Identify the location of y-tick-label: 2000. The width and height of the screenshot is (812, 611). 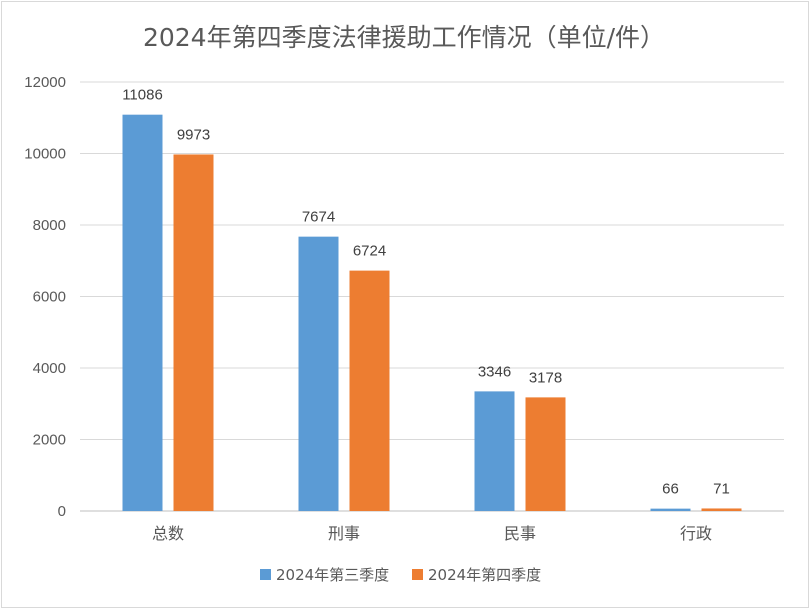
(49, 440).